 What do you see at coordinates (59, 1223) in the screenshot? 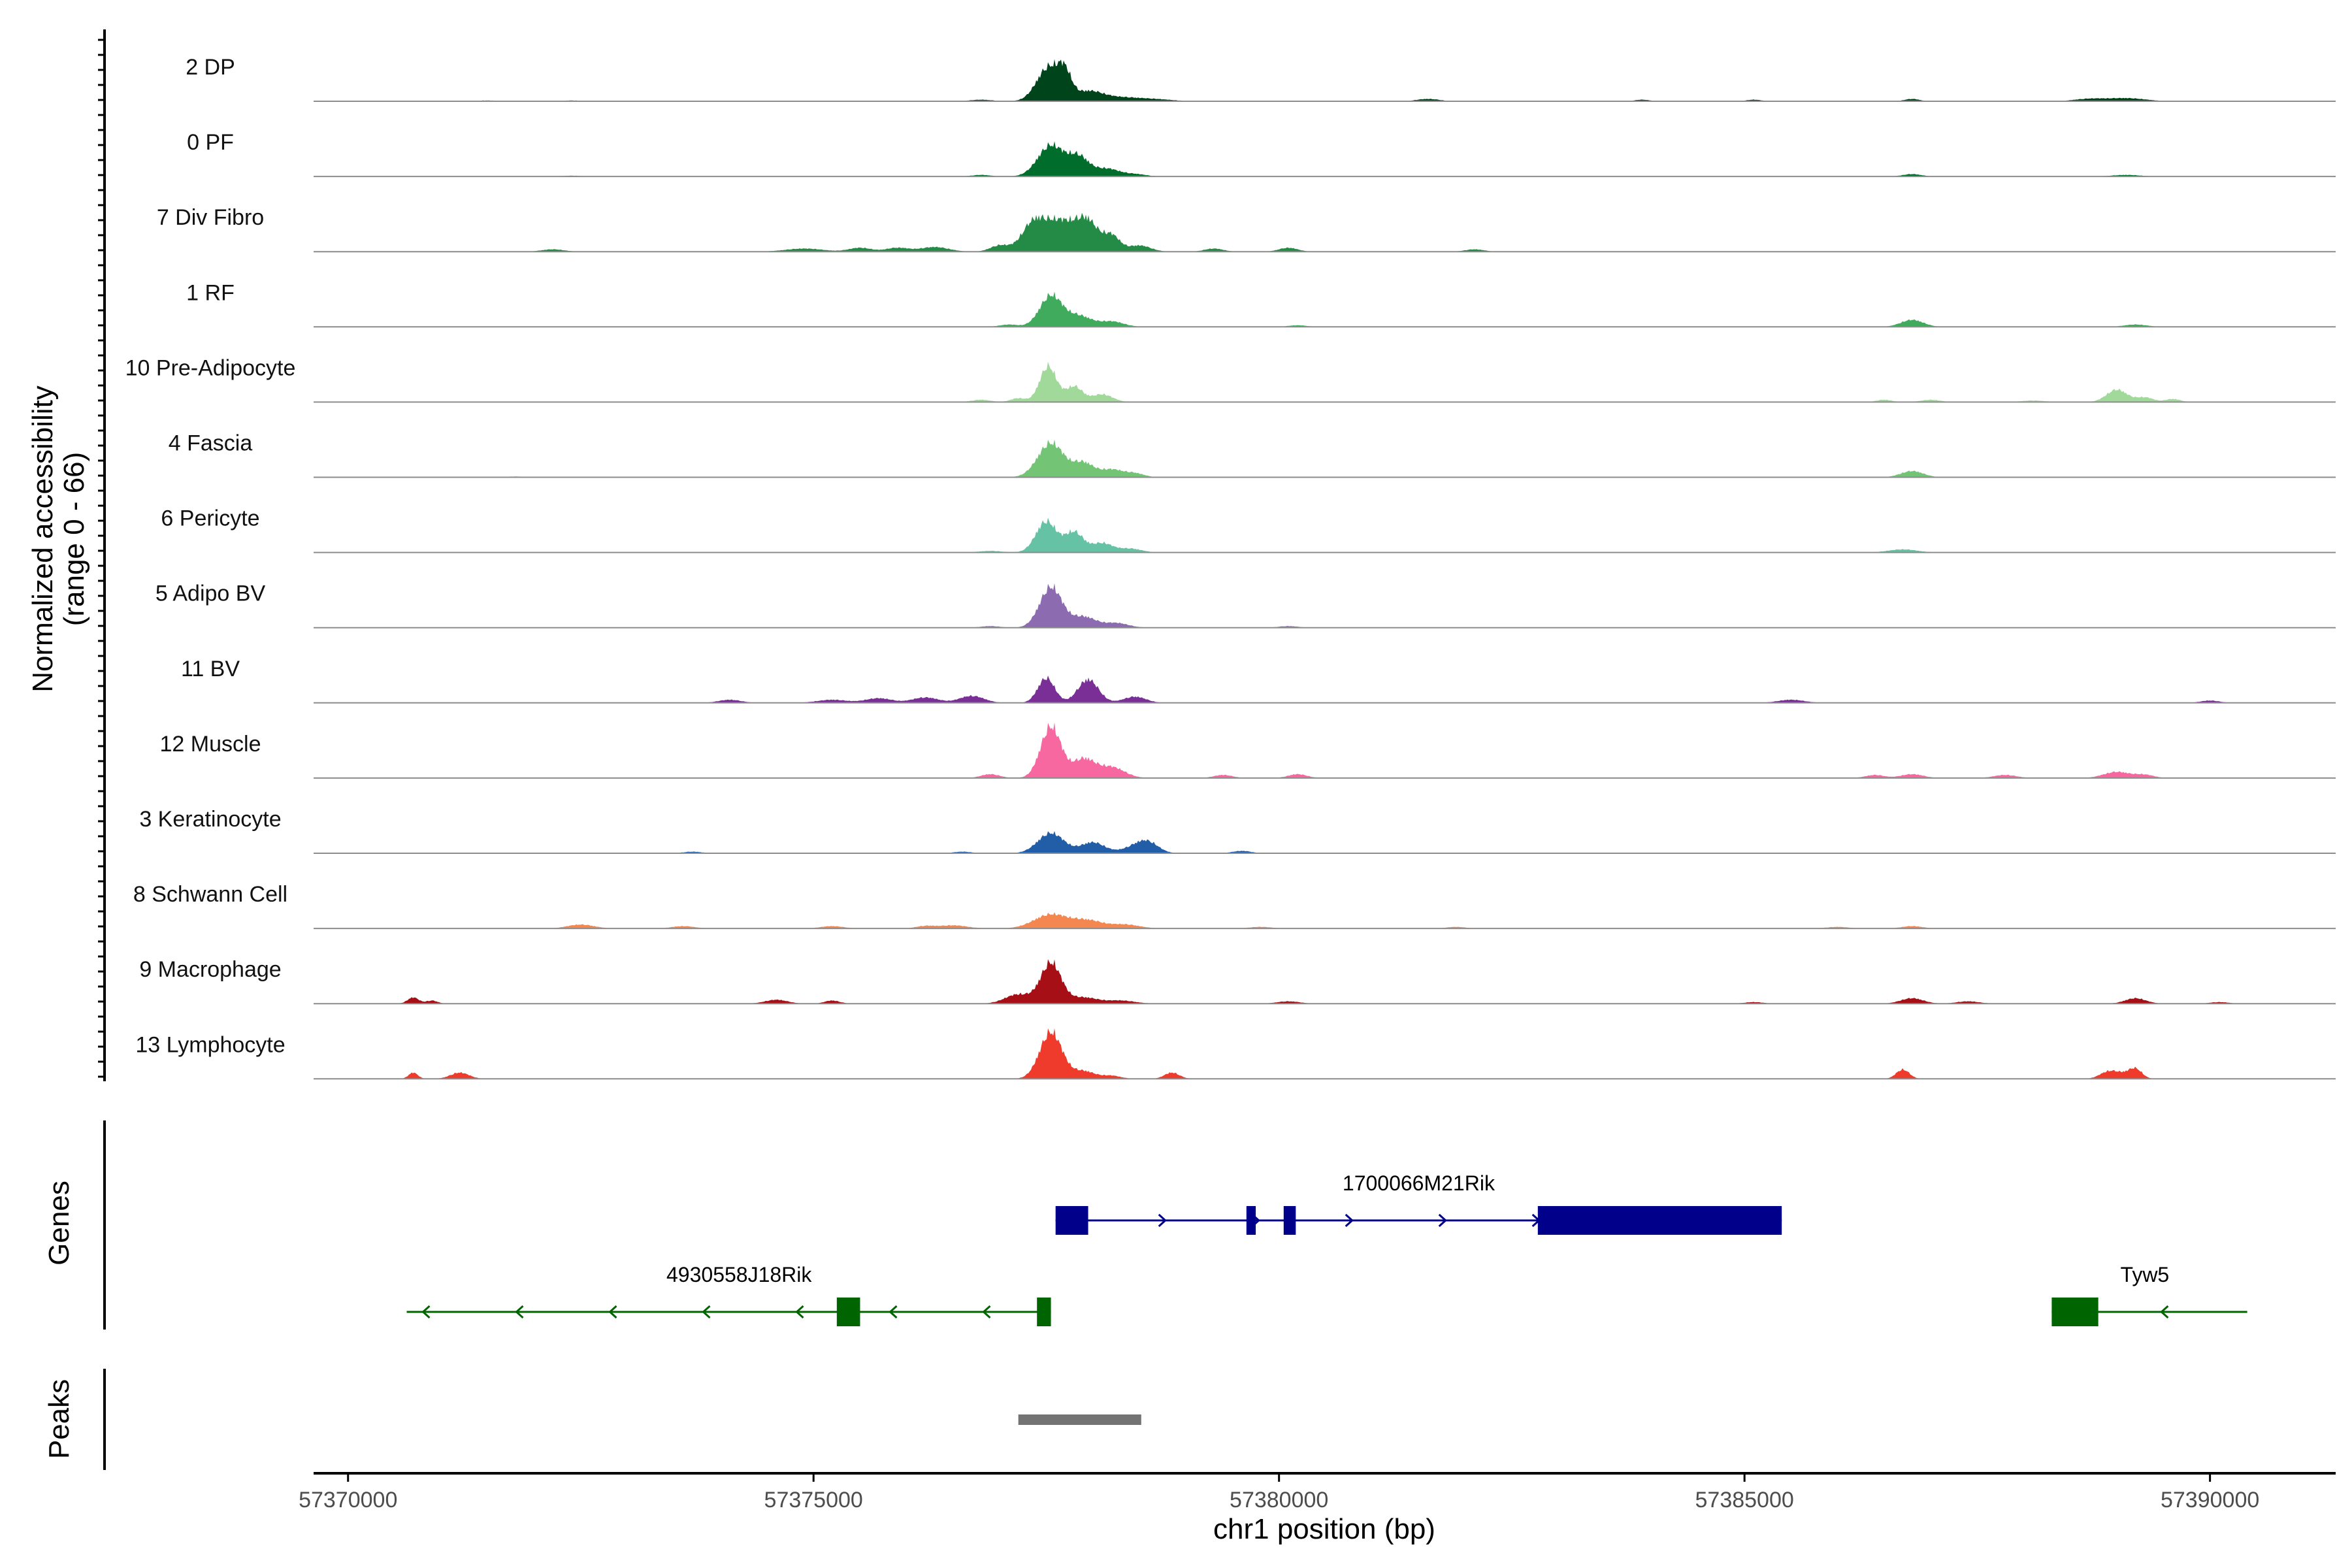
I see `genes-panel-title: Genes` at bounding box center [59, 1223].